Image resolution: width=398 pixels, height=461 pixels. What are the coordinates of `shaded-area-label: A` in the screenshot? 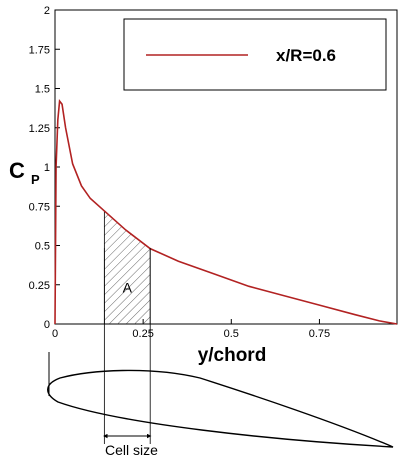 It's located at (128, 288).